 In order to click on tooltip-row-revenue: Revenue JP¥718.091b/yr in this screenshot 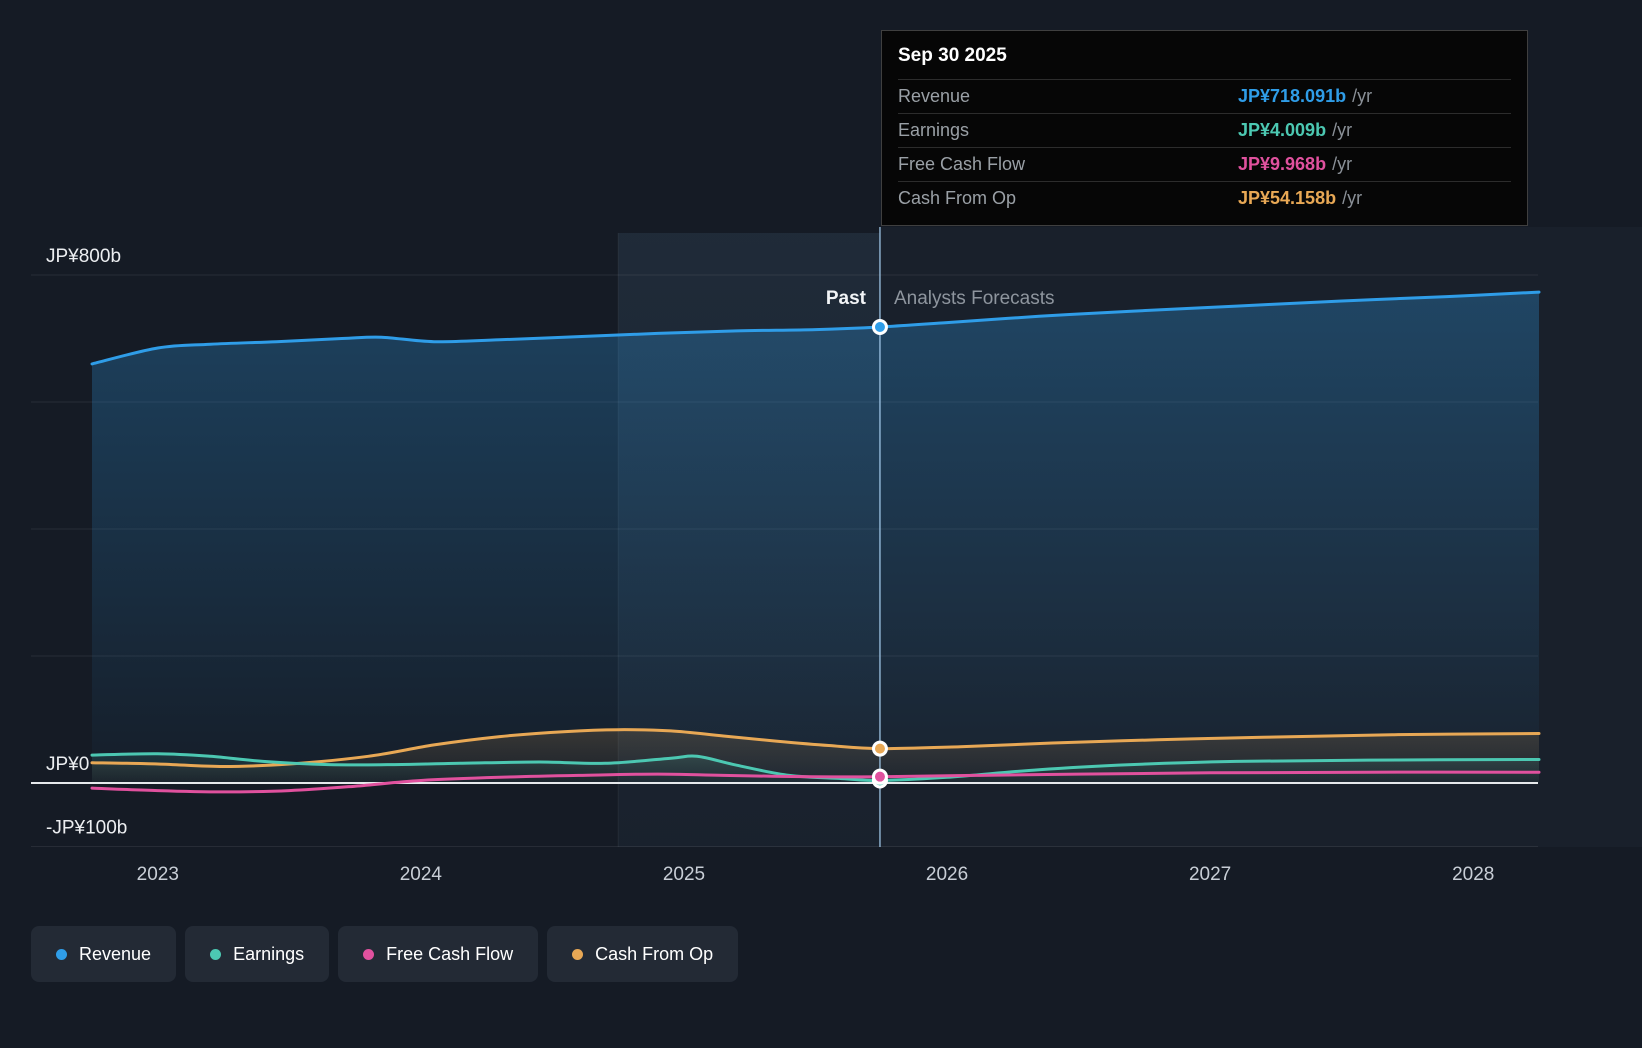, I will do `click(1204, 97)`.